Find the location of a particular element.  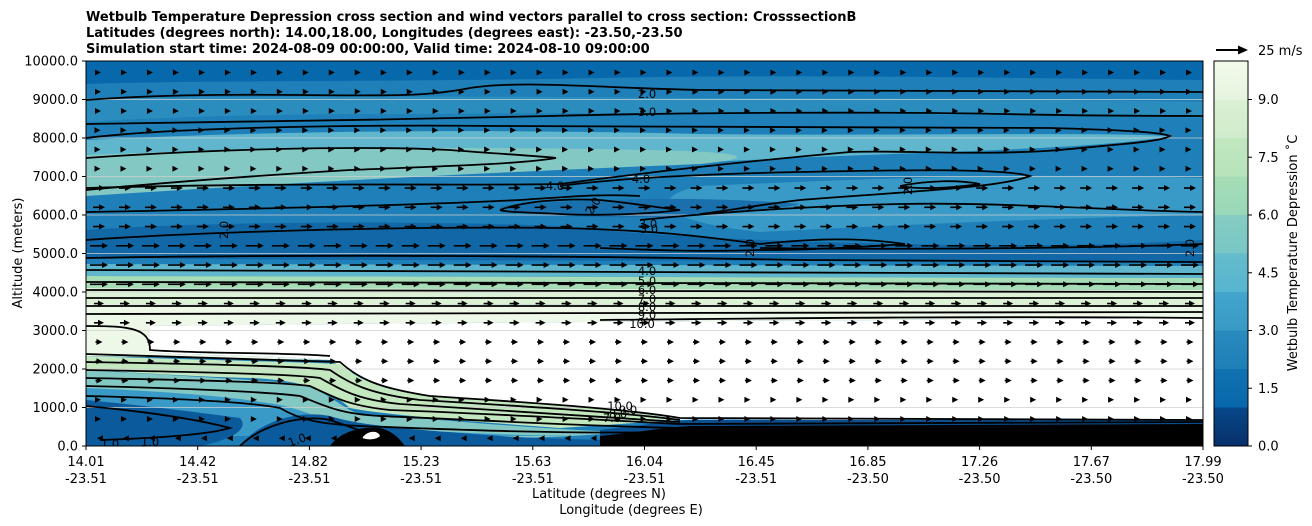

contour-4-low is located at coordinates (644, 272).